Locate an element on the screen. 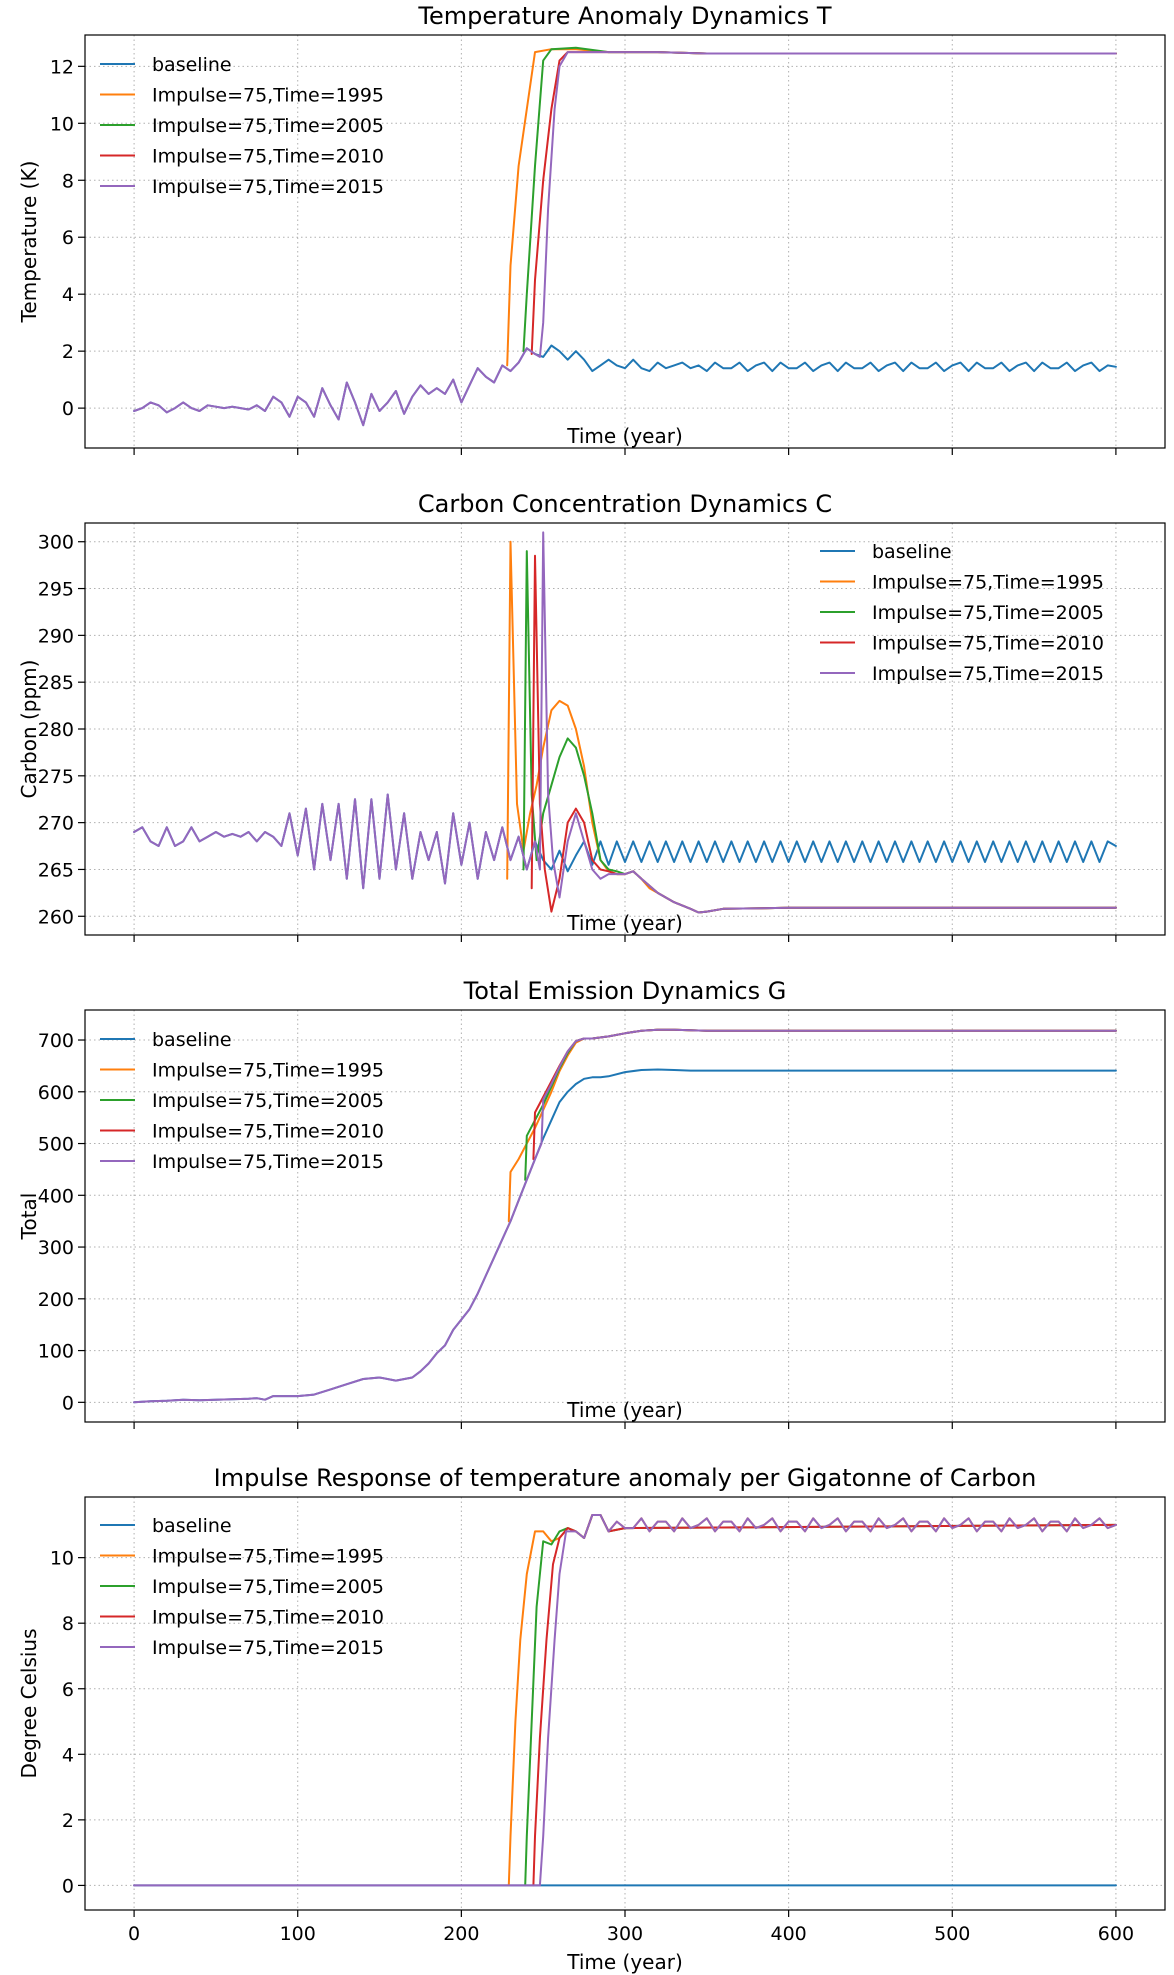 This screenshot has width=1174, height=1975. y-axis-label: Degree Celsius is located at coordinates (29, 1703).